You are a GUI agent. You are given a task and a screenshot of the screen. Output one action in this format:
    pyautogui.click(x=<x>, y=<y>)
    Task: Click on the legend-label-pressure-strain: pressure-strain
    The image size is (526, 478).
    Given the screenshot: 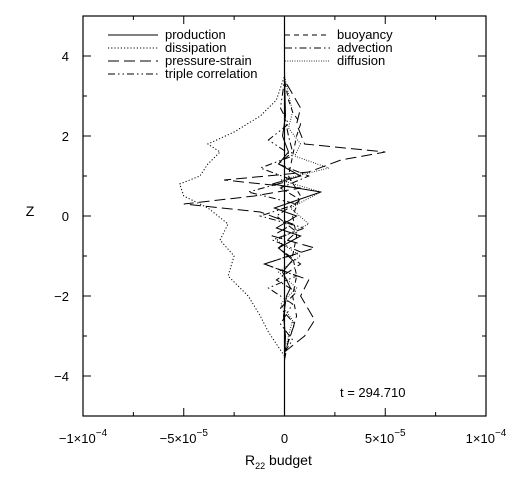 What is the action you would take?
    pyautogui.click(x=208, y=60)
    